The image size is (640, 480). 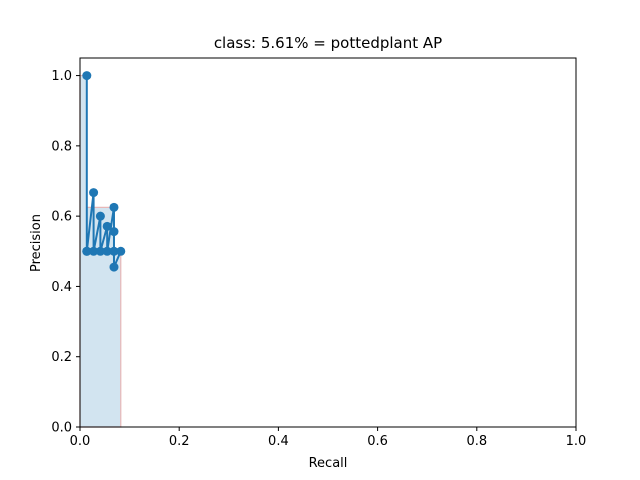 What do you see at coordinates (61, 428) in the screenshot?
I see `y-tick-label: 0.0` at bounding box center [61, 428].